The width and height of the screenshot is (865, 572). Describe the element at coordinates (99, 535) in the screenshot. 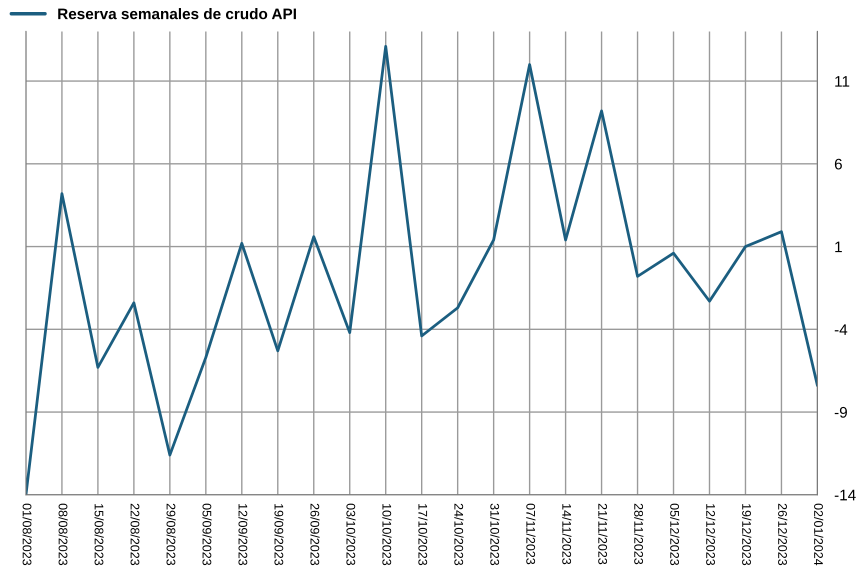

I see `x-tick-label: 15/08/2023` at that location.